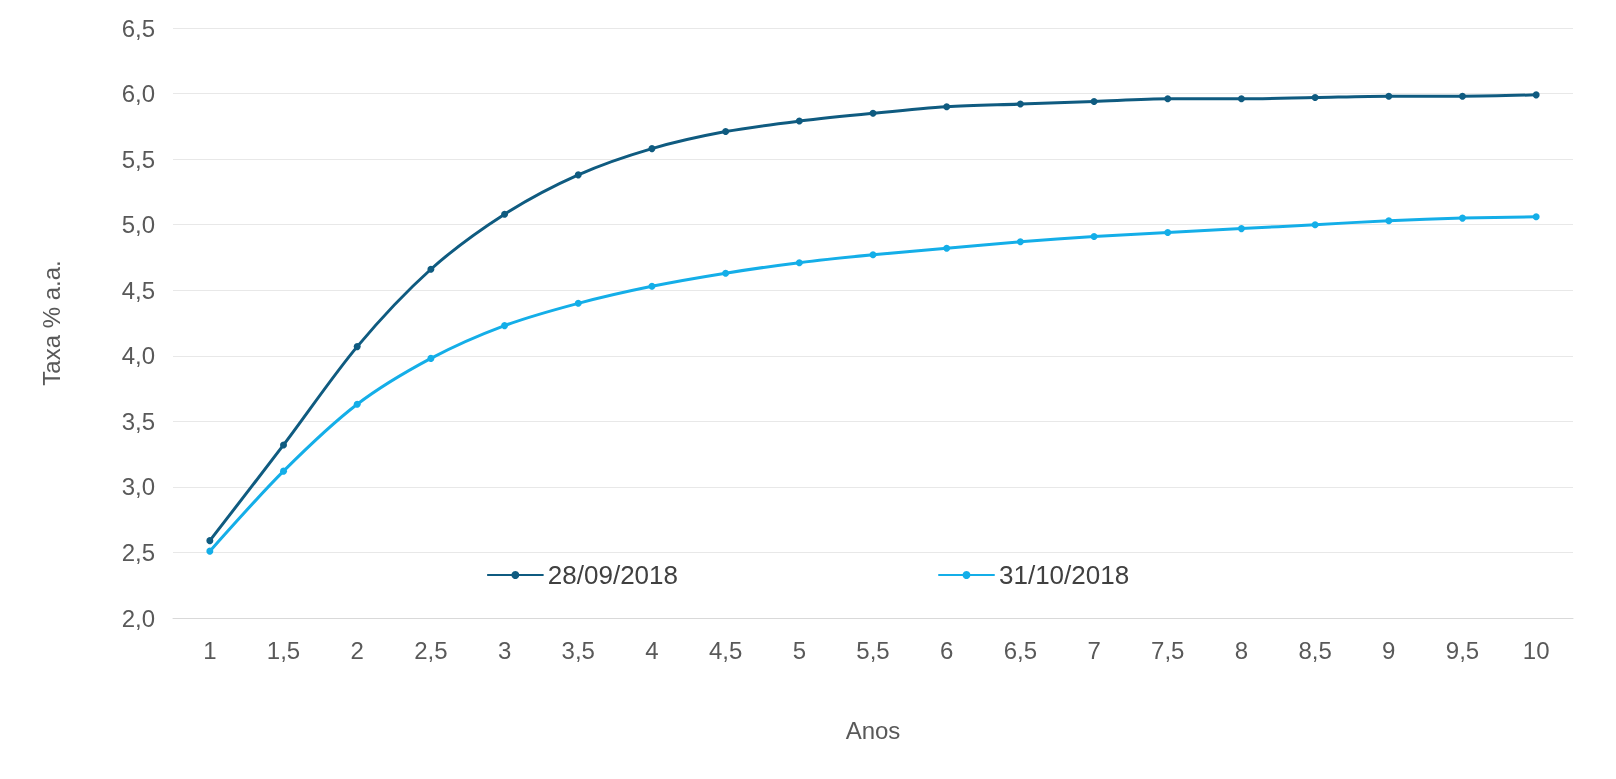 The width and height of the screenshot is (1616, 779). I want to click on x-tick-label: 4, so click(652, 650).